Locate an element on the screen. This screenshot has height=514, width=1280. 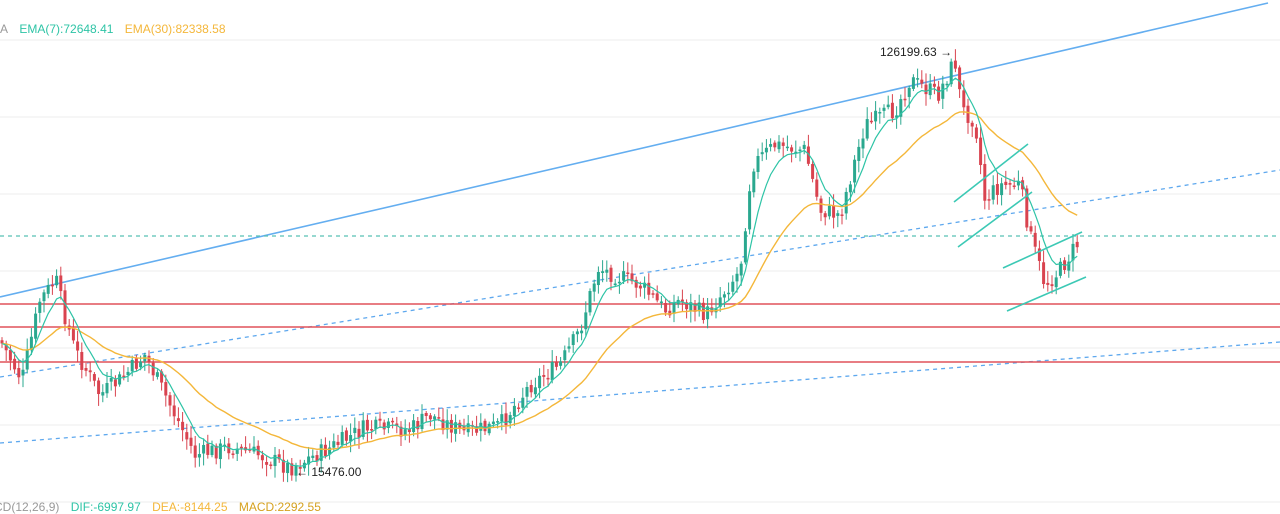
macd-label: MACD:2292.55 is located at coordinates (279, 507).